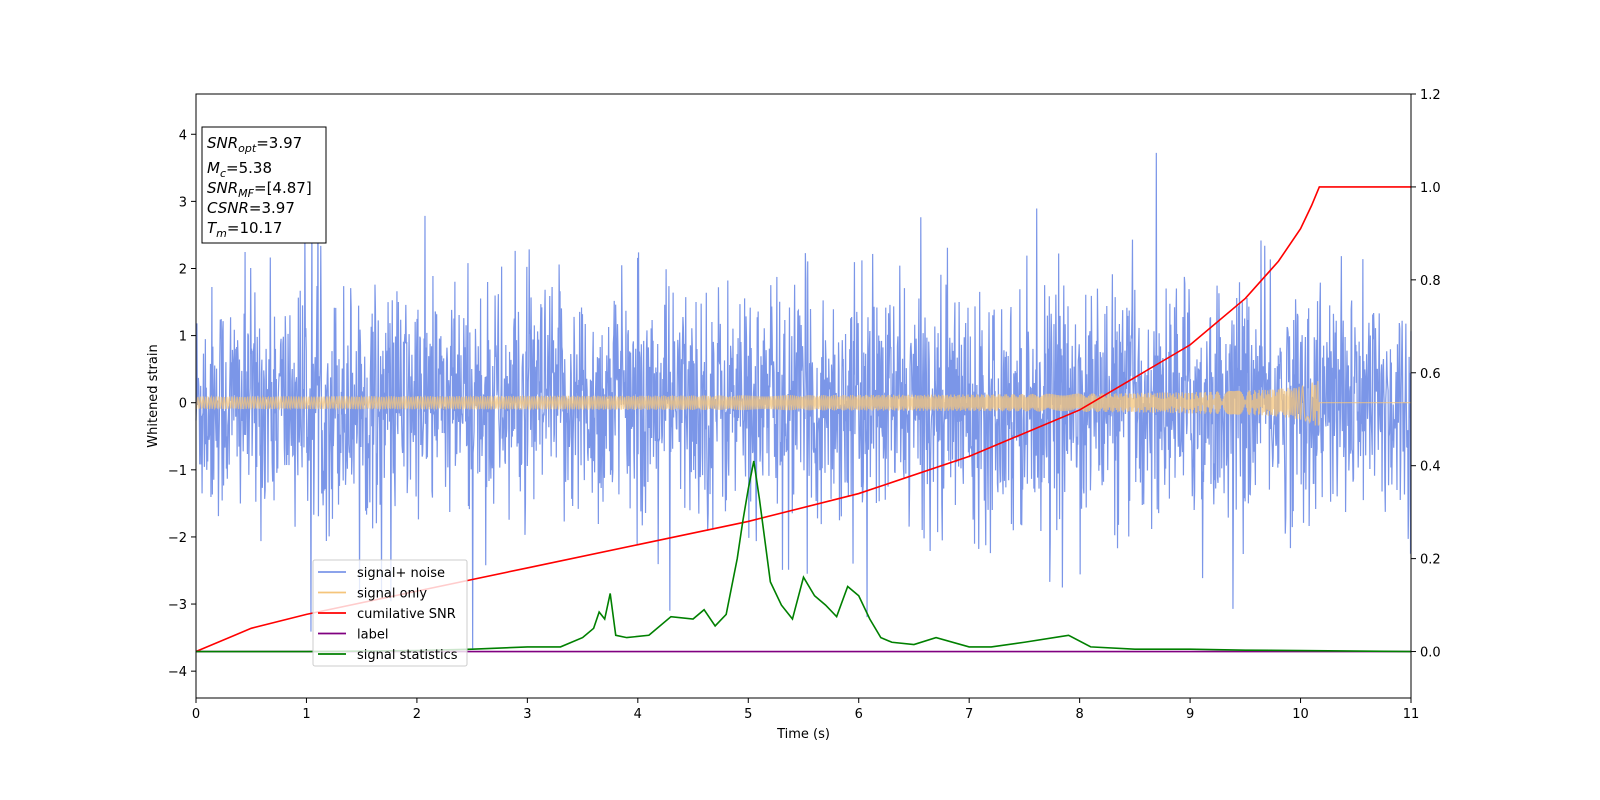 The width and height of the screenshot is (1600, 800). I want to click on mc-value: =5.38, so click(249, 168).